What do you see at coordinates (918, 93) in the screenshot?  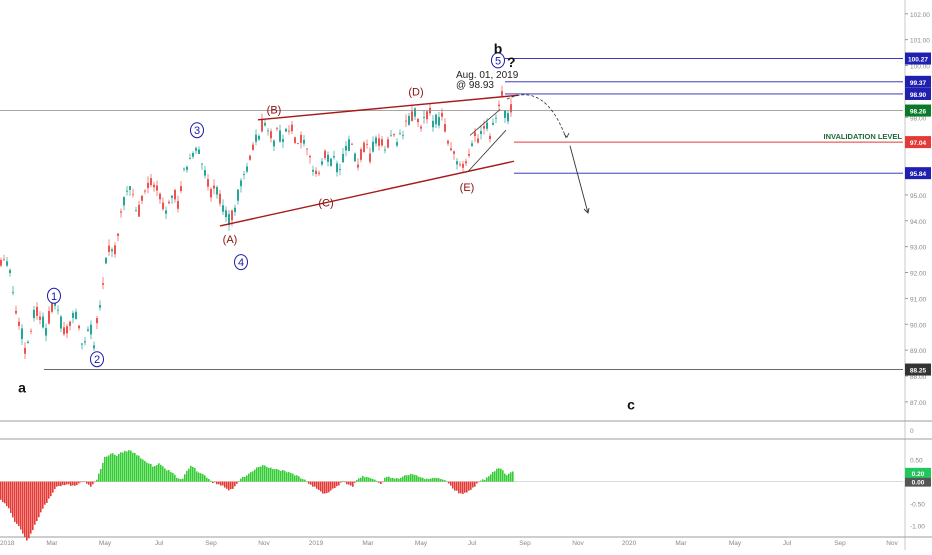 I see `level-tag-98.90: 98.90` at bounding box center [918, 93].